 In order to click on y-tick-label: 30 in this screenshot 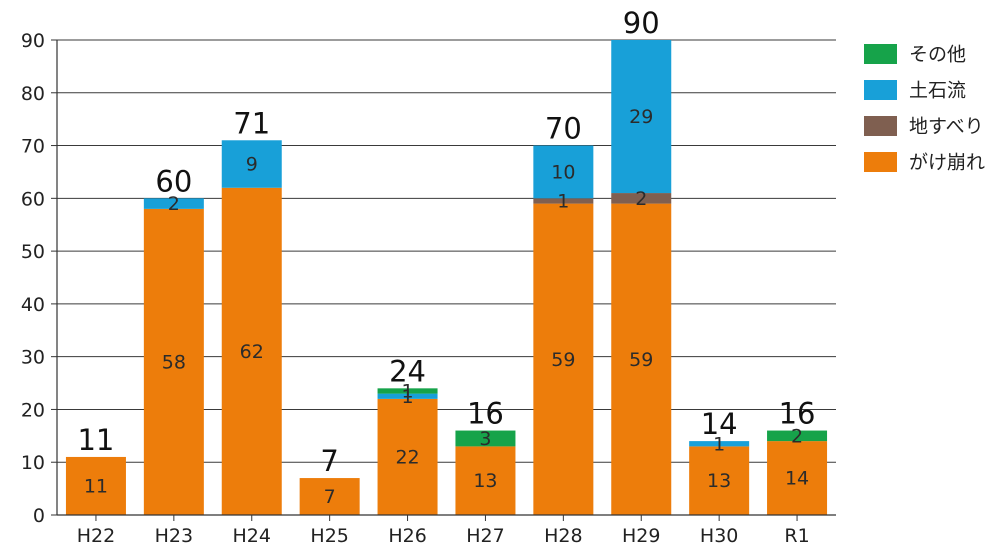, I will do `click(33, 358)`.